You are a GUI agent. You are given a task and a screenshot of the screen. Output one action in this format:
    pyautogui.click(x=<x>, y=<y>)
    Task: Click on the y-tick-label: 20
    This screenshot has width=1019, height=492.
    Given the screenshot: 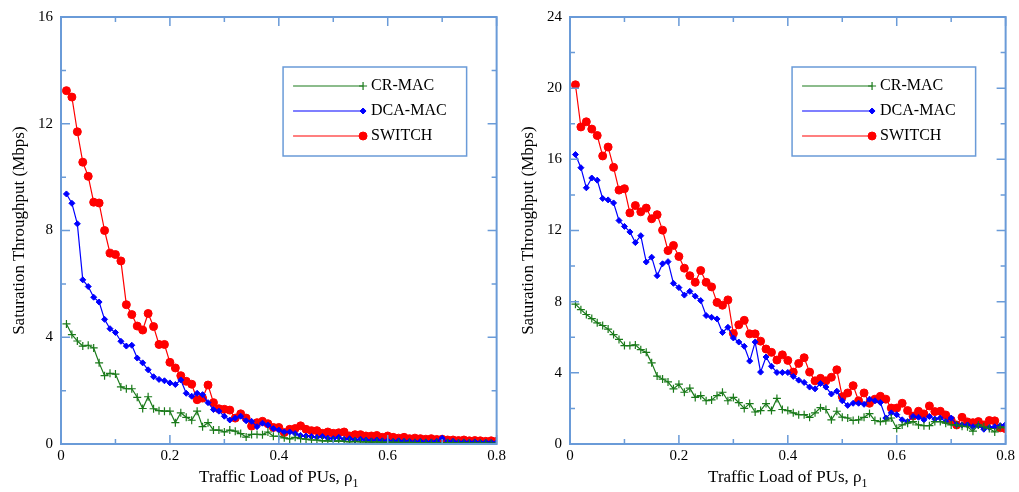 What is the action you would take?
    pyautogui.click(x=554, y=87)
    